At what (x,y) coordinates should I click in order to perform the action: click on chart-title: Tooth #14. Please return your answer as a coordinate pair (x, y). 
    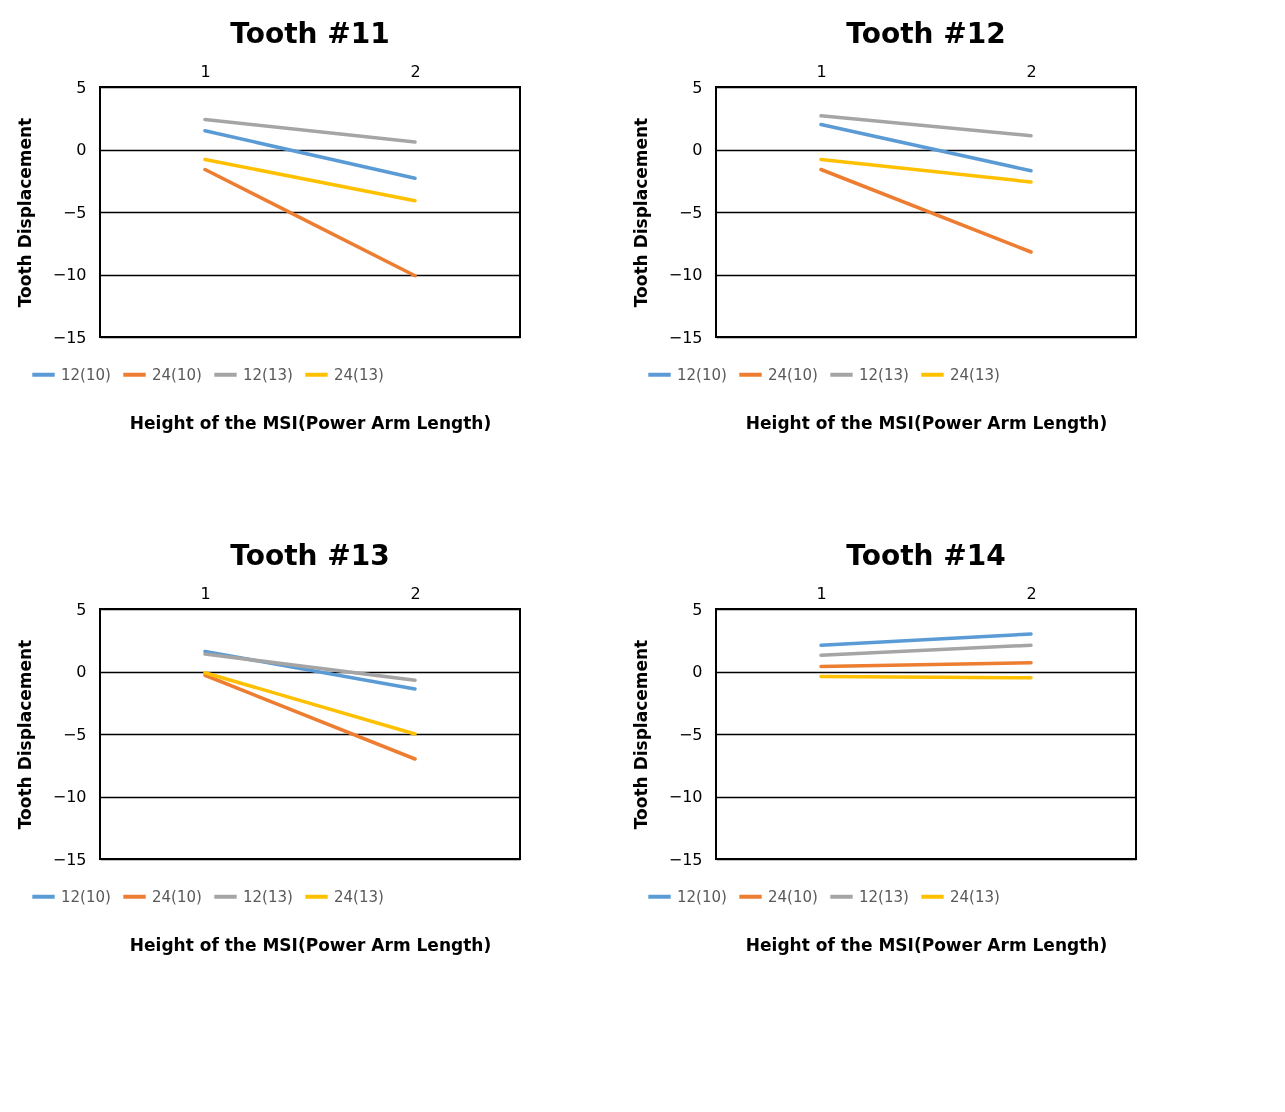
    Looking at the image, I should click on (926, 555).